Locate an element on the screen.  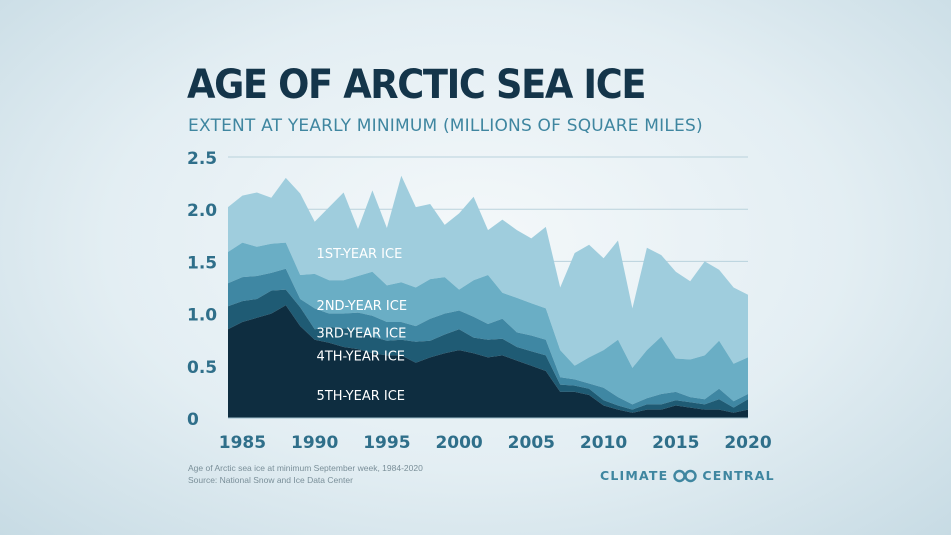
series-label-1st-year-ice: 1ST-YEAR ICE is located at coordinates (360, 254).